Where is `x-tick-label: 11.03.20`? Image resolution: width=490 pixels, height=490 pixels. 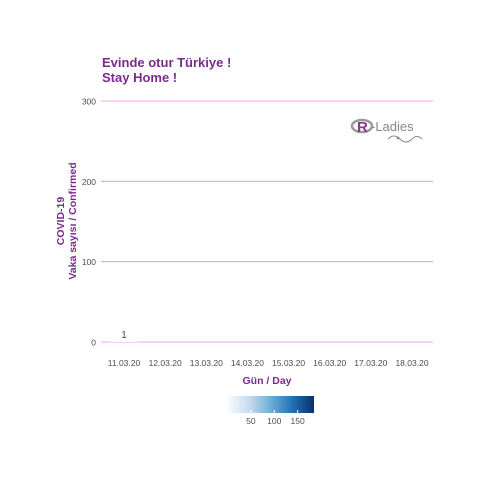
x-tick-label: 11.03.20 is located at coordinates (124, 363).